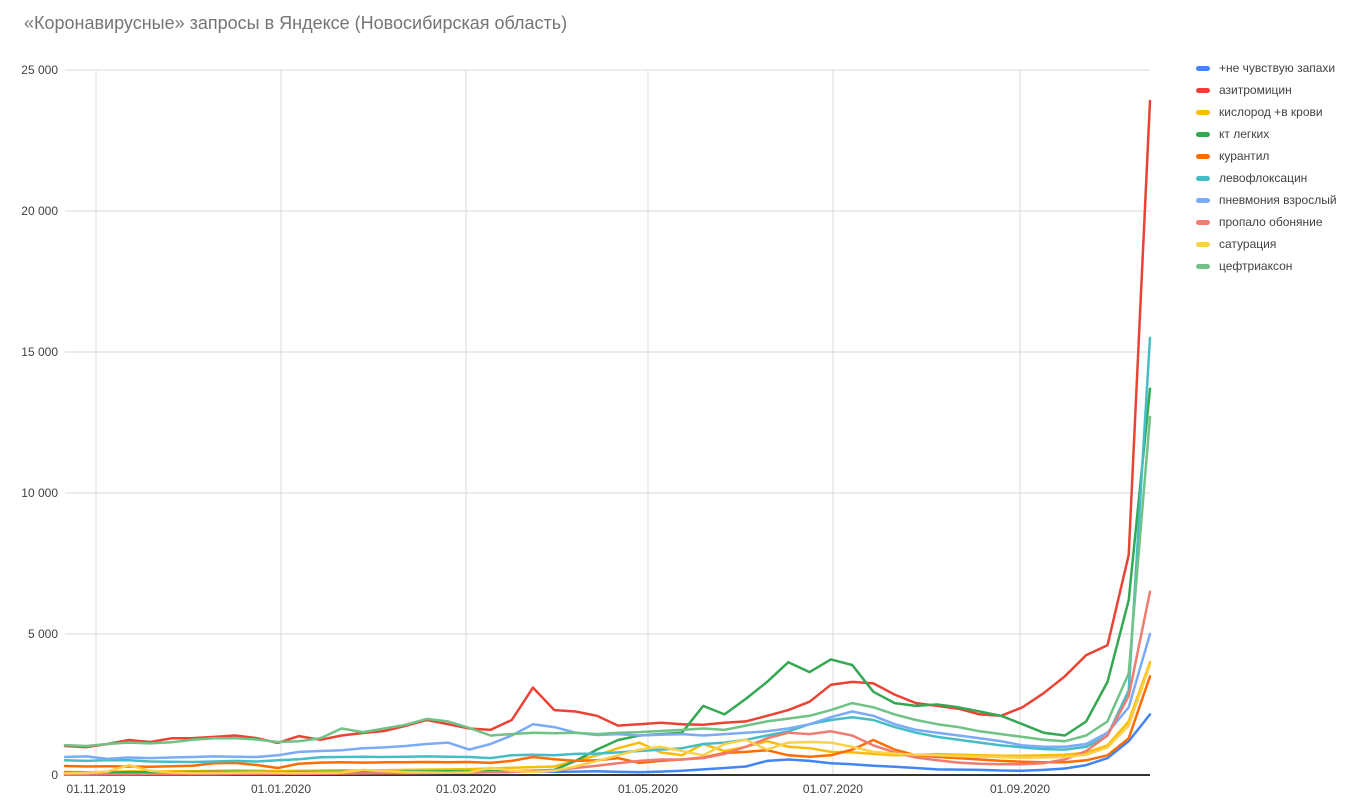 The image size is (1367, 812). What do you see at coordinates (1248, 244) in the screenshot?
I see `legend-label: сатурация` at bounding box center [1248, 244].